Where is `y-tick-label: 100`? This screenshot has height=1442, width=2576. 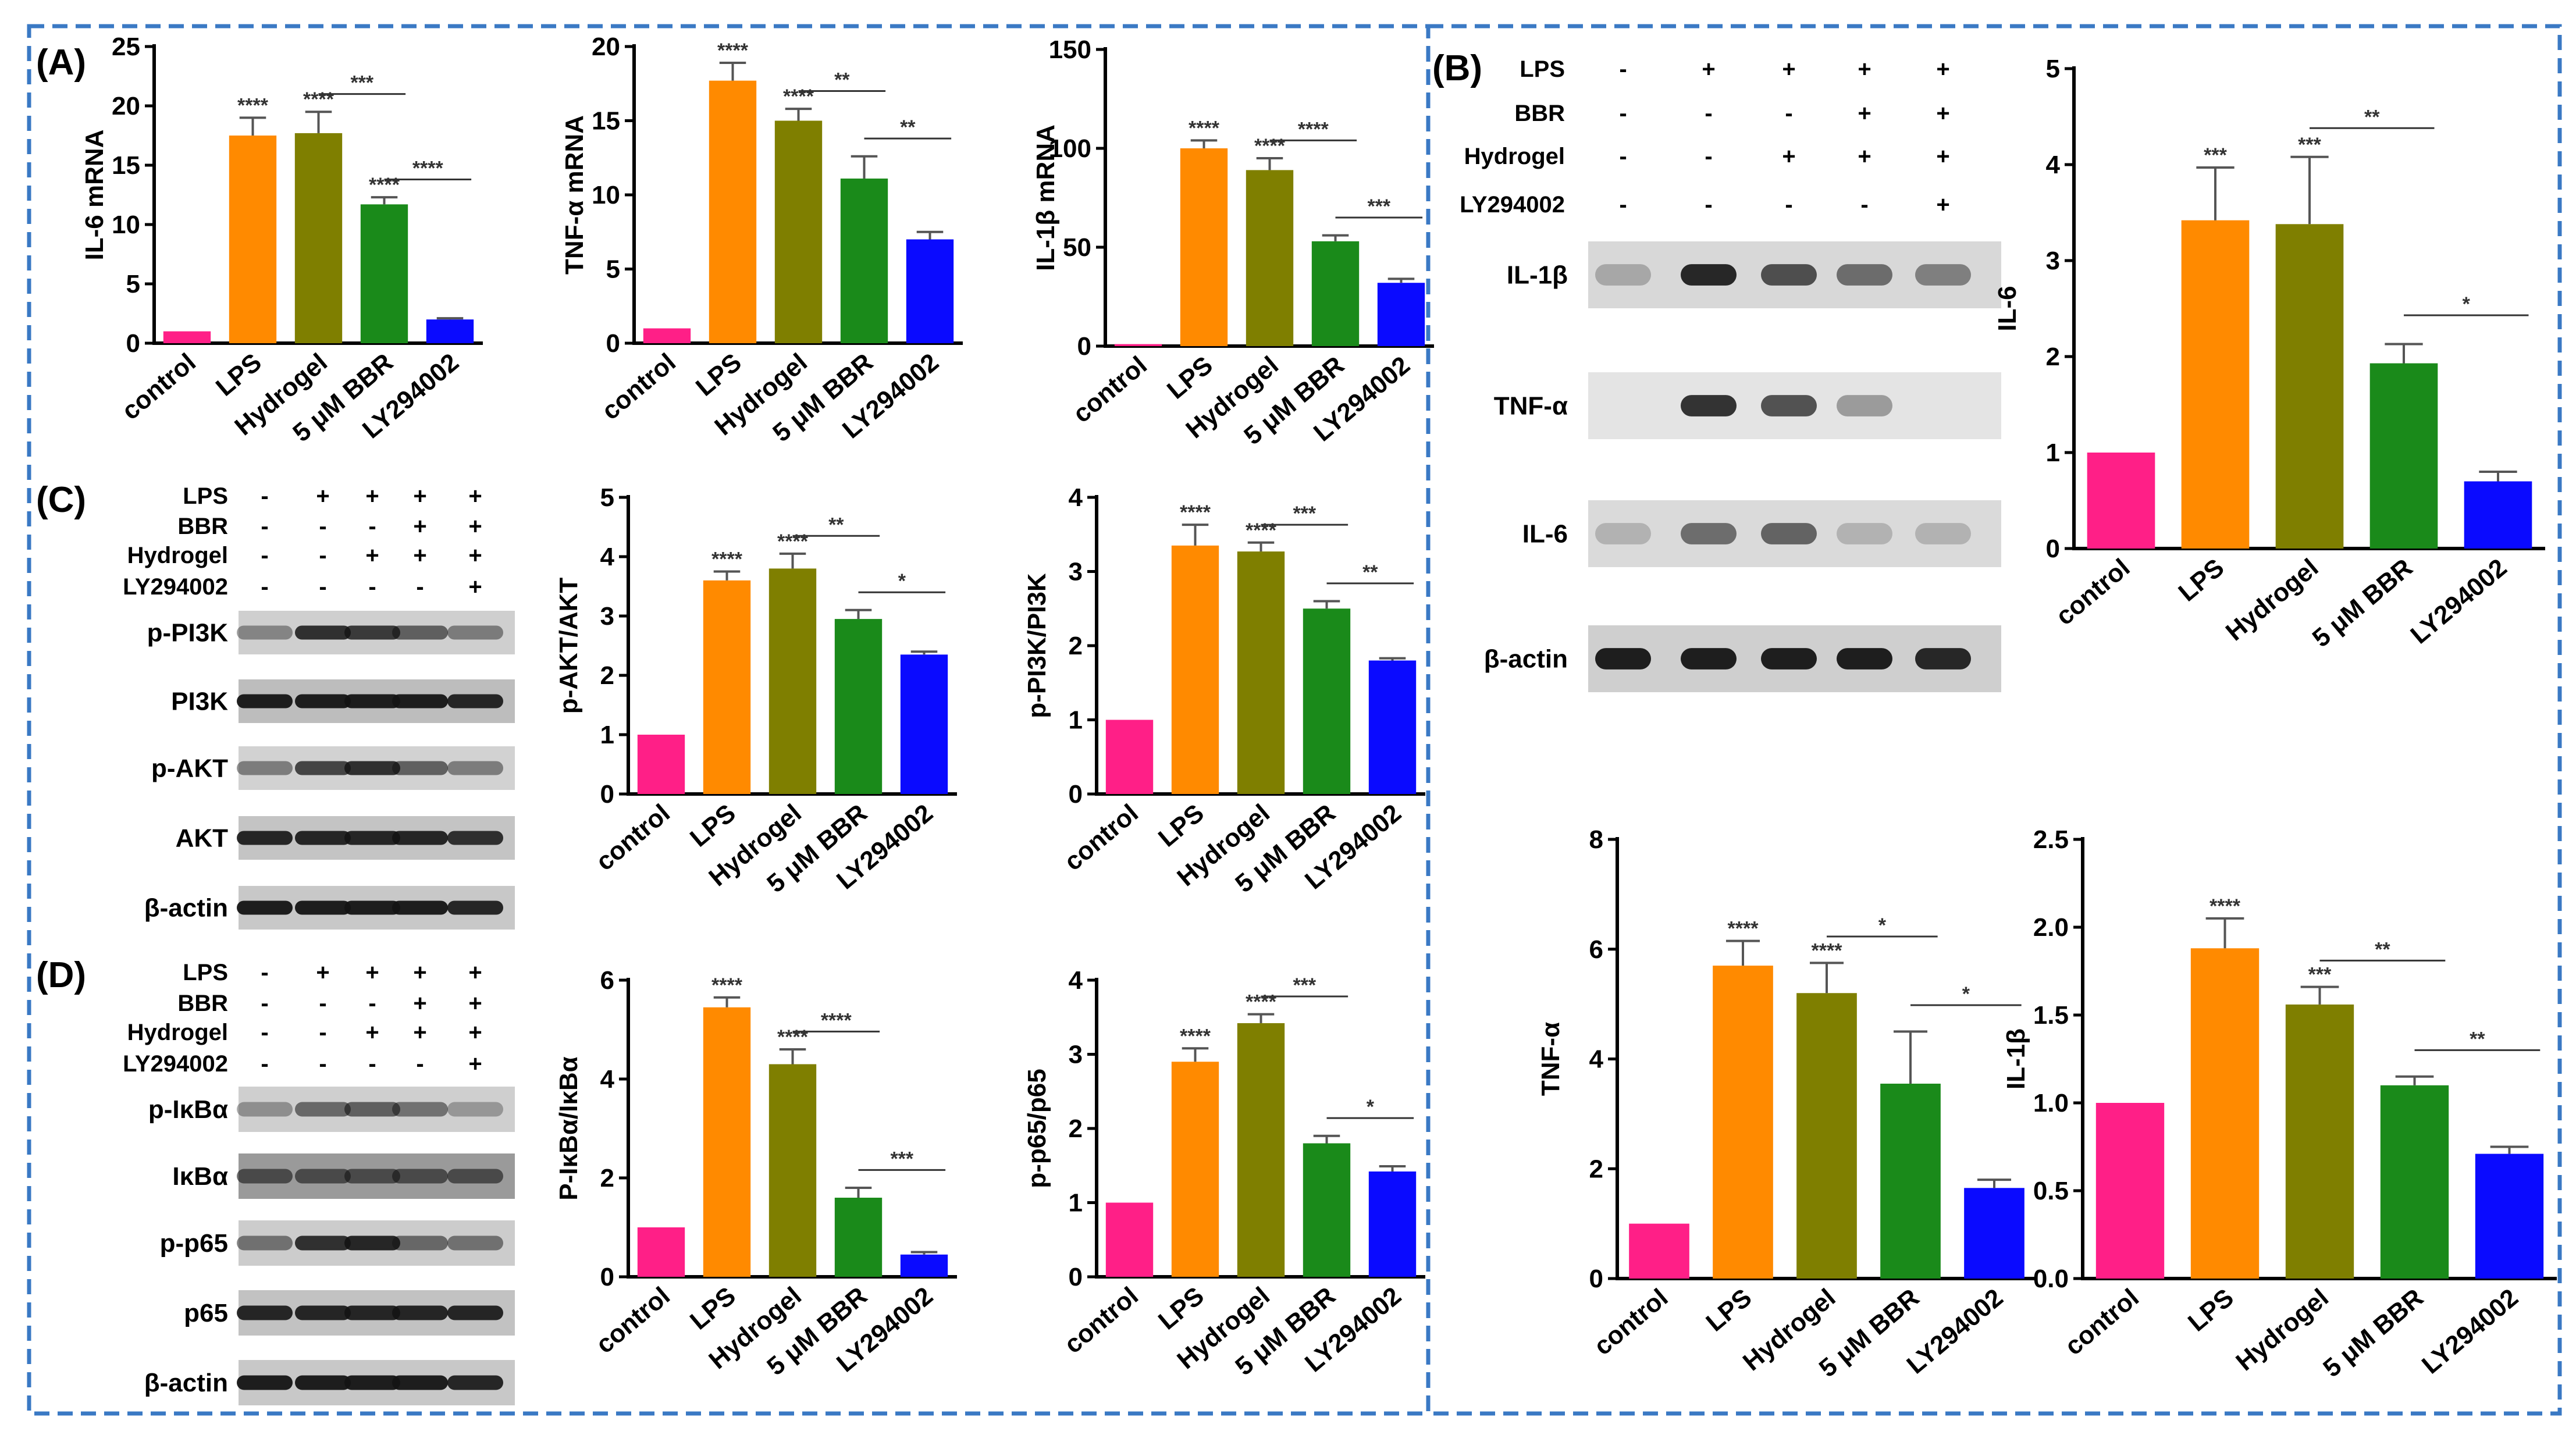 y-tick-label: 100 is located at coordinates (1070, 148).